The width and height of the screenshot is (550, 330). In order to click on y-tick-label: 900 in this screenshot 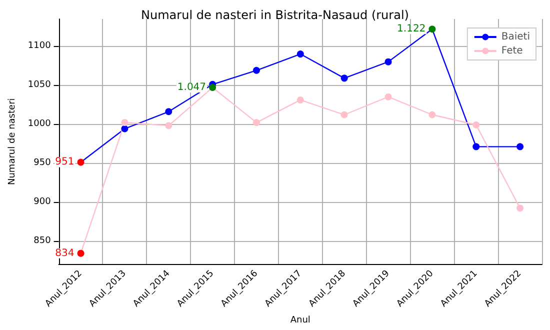, I will do `click(43, 201)`.